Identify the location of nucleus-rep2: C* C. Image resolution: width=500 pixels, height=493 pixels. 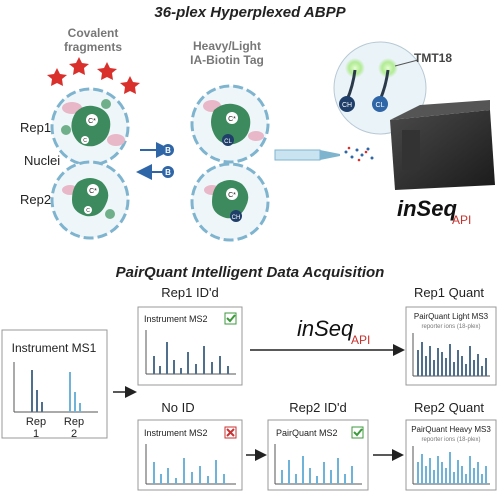
(90, 200).